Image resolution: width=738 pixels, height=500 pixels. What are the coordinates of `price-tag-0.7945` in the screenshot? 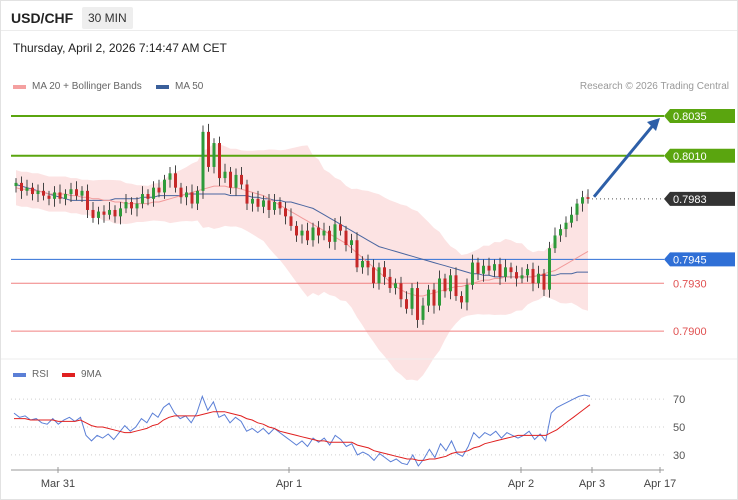 It's located at (699, 259).